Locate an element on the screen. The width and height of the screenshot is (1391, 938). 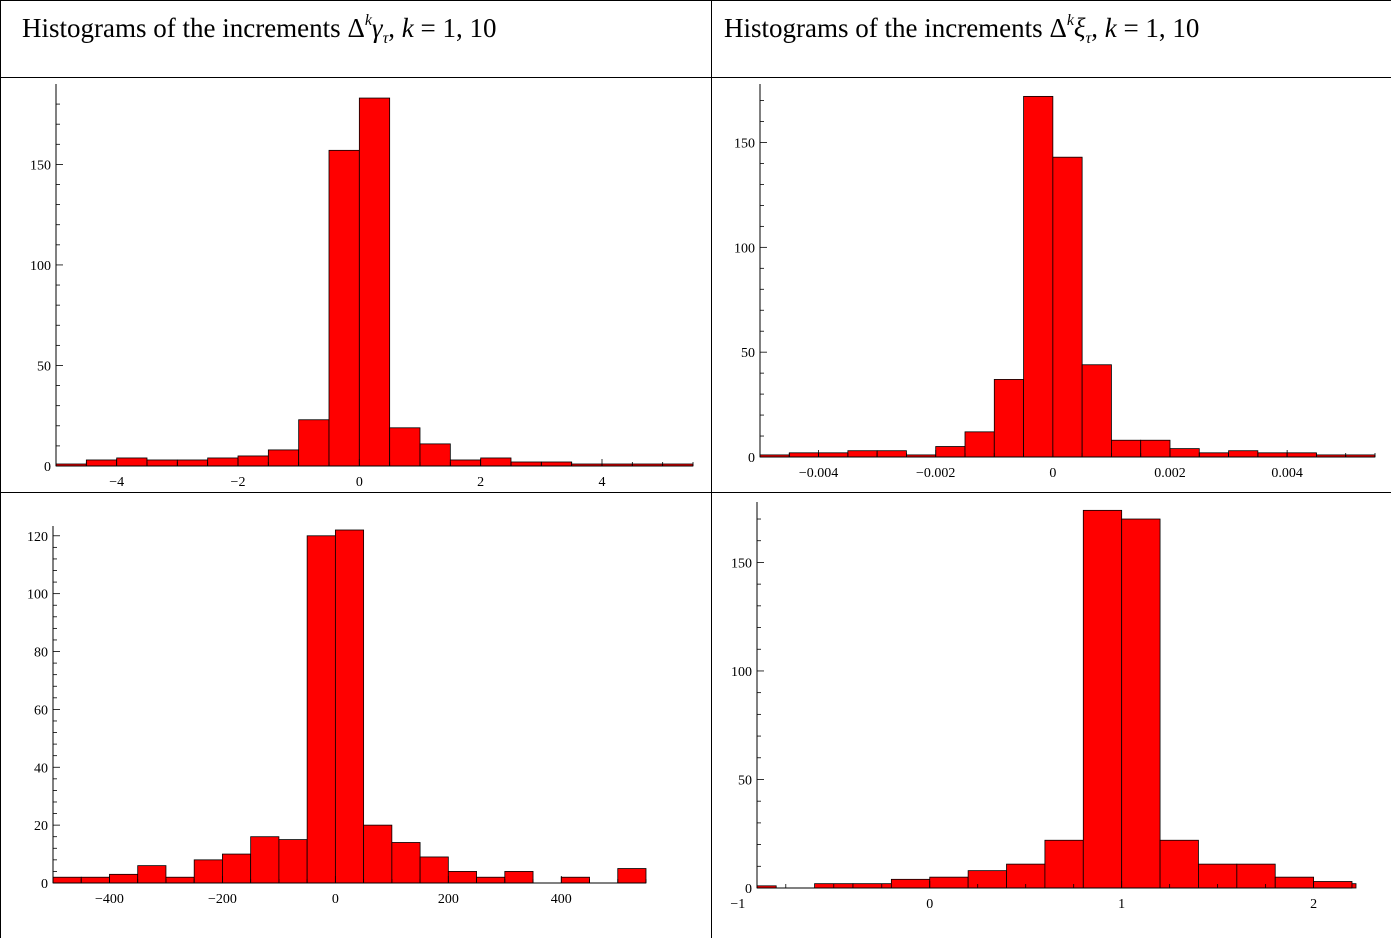
x-tick-label: 0.002 is located at coordinates (1170, 473).